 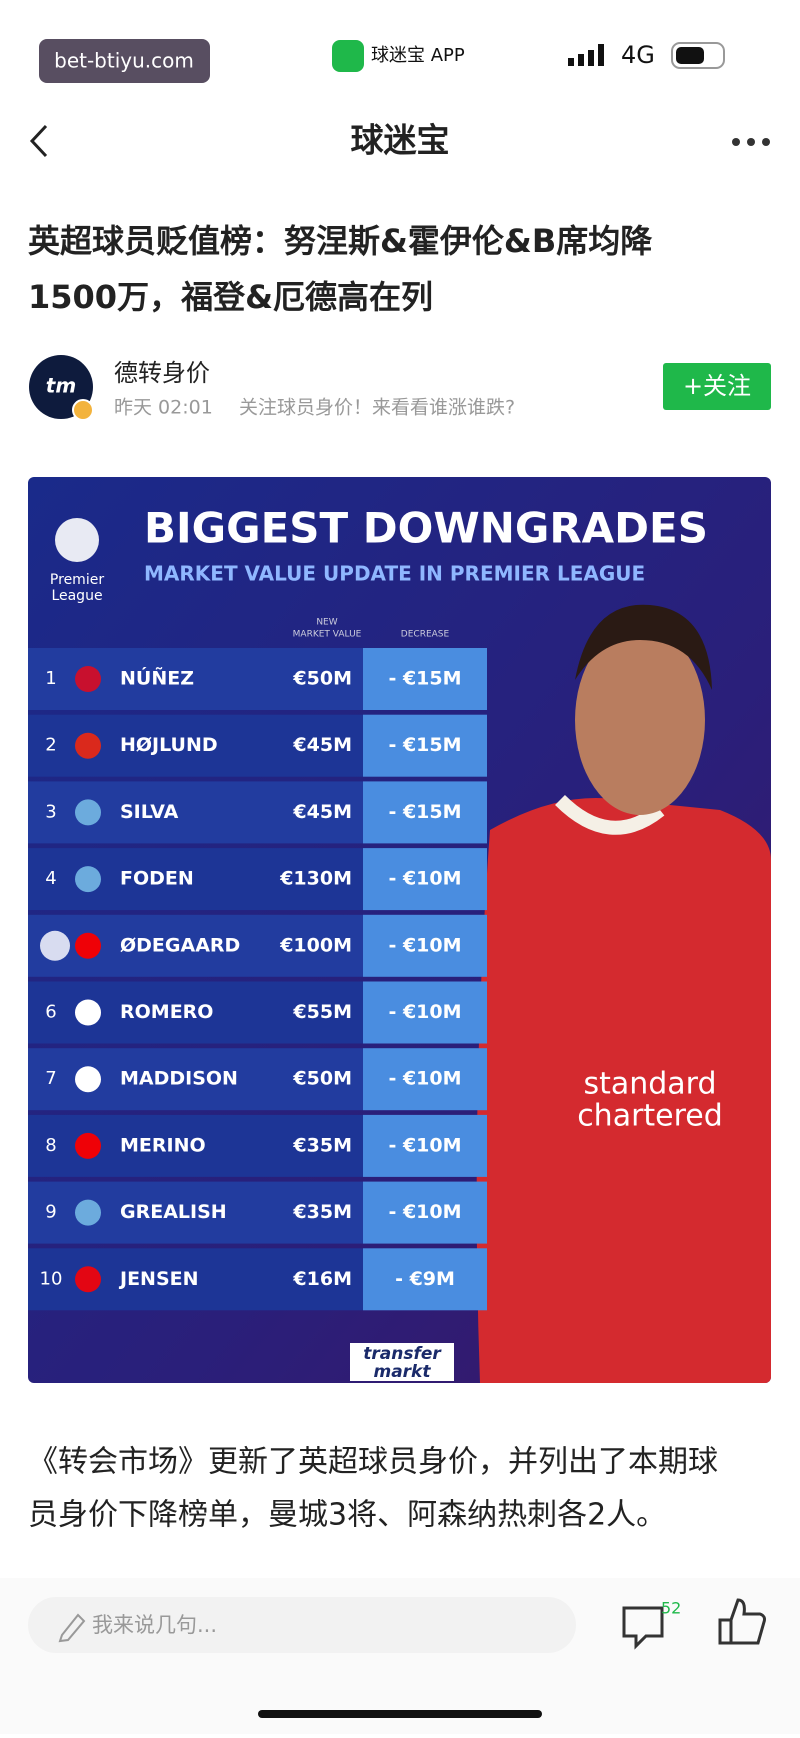 What do you see at coordinates (77, 540) in the screenshot?
I see `league-logo` at bounding box center [77, 540].